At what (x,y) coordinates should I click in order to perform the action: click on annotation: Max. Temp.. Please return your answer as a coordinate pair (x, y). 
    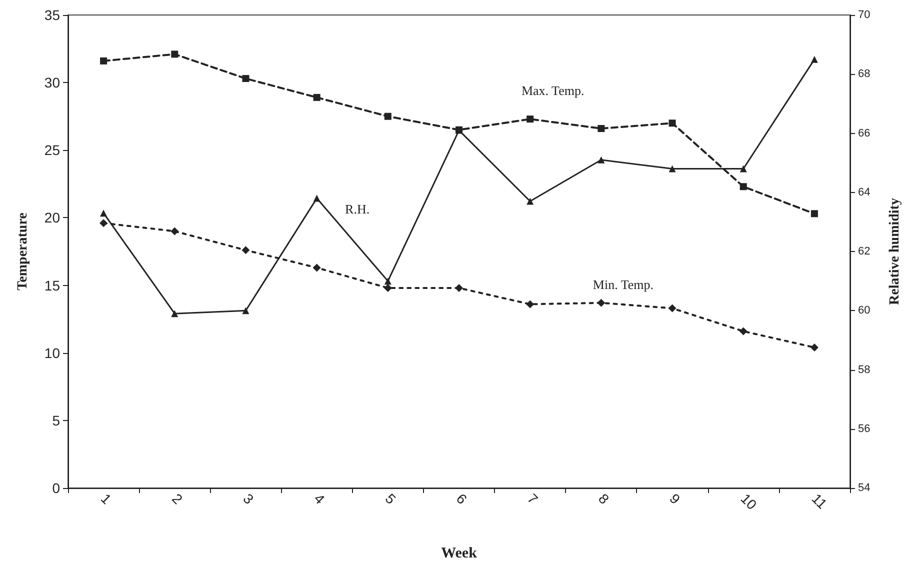
    Looking at the image, I should click on (552, 90).